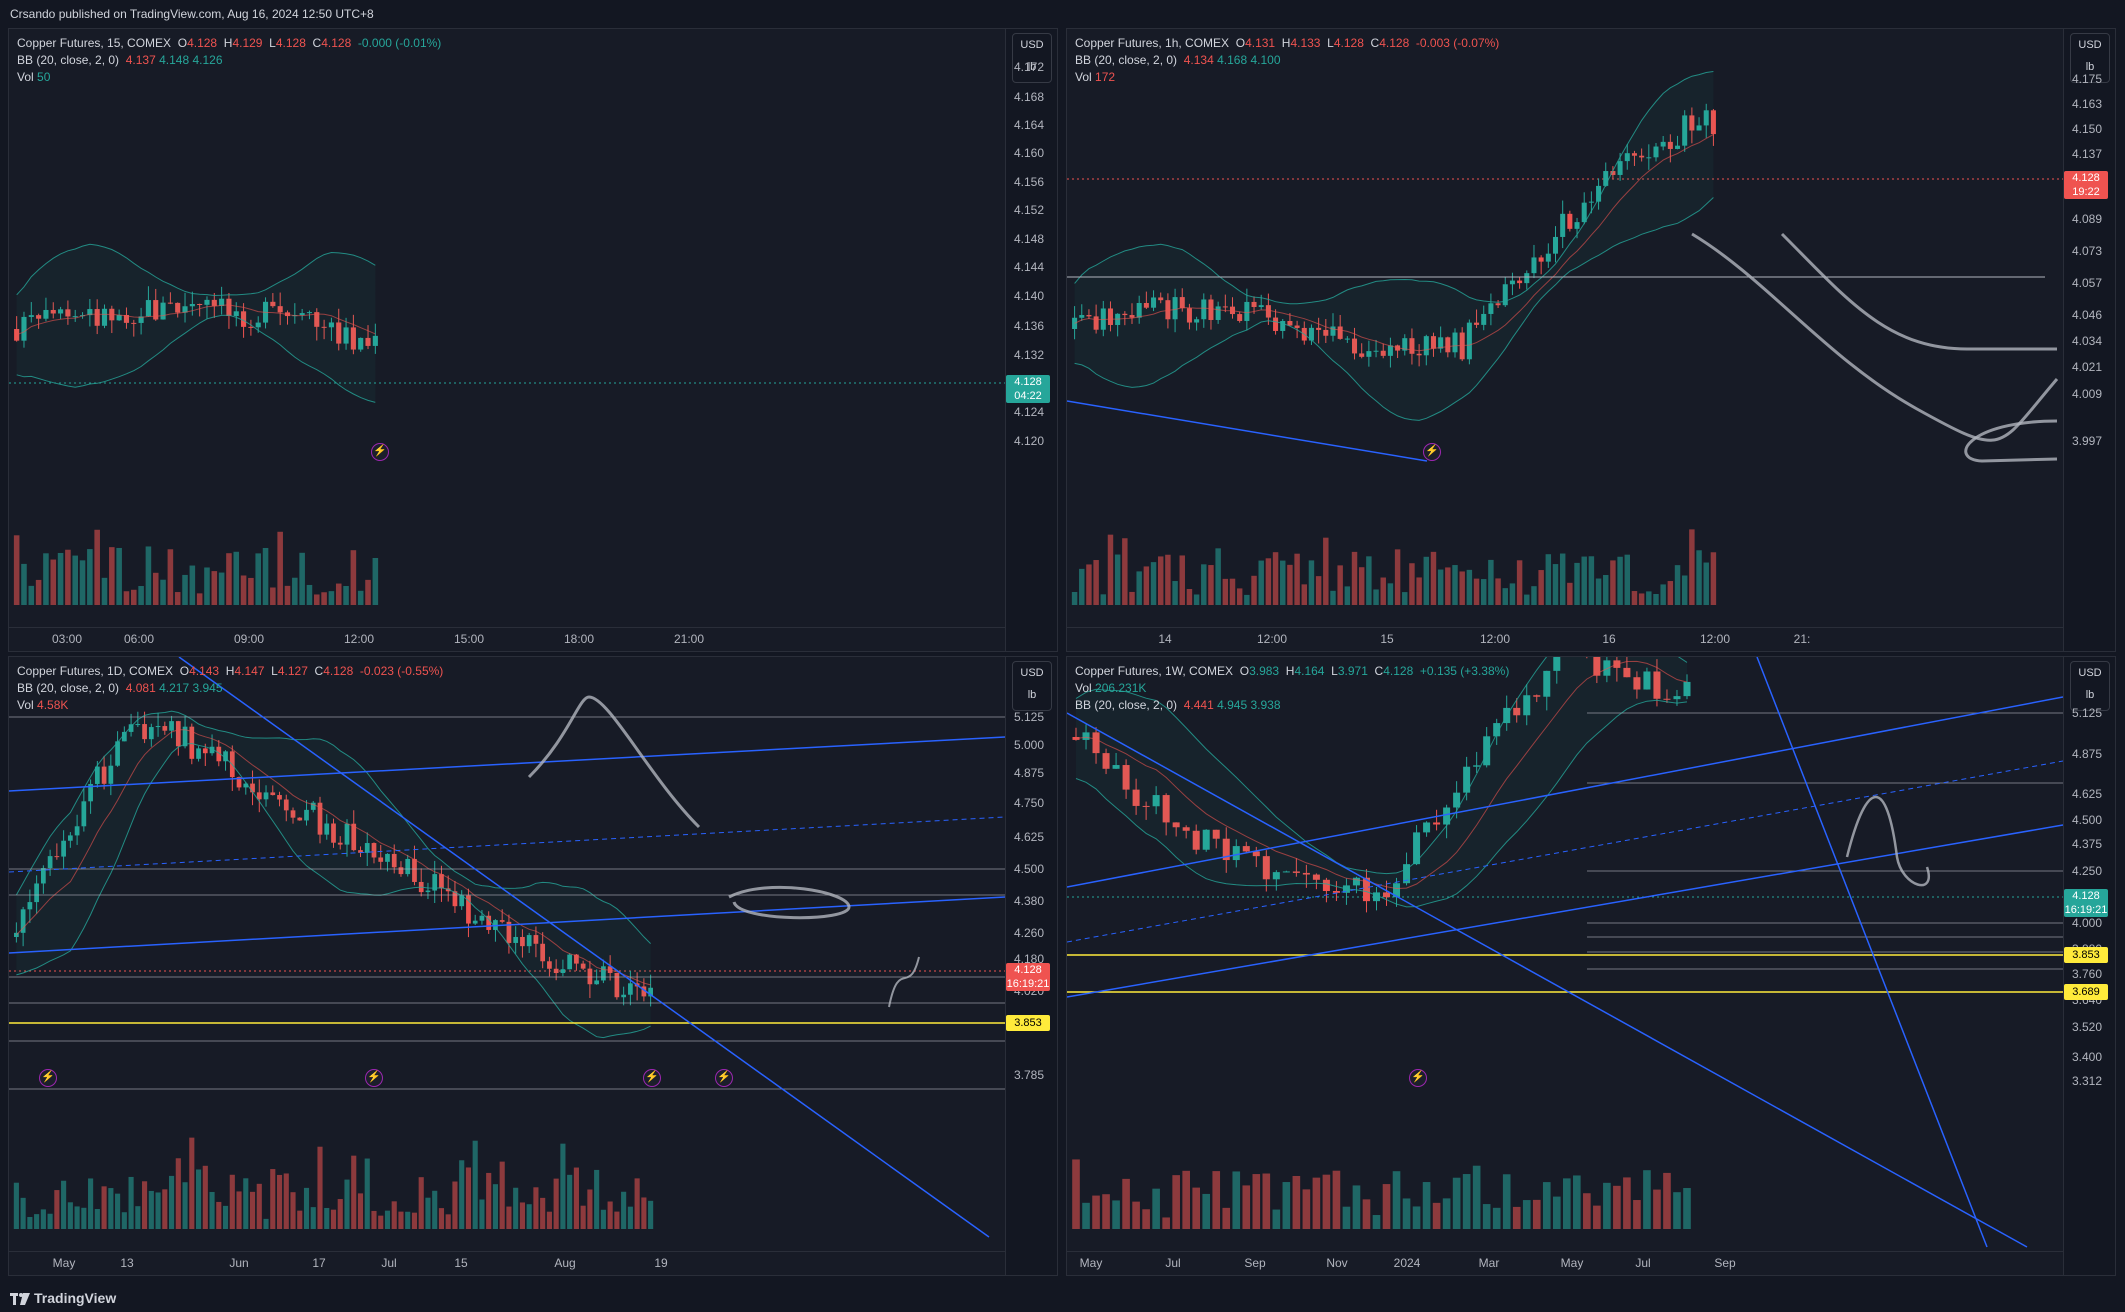 The width and height of the screenshot is (2125, 1312). Describe the element at coordinates (1565, 639) in the screenshot. I see `time-axis: 14 12:00 15 12:00 16 12:00 21:` at that location.